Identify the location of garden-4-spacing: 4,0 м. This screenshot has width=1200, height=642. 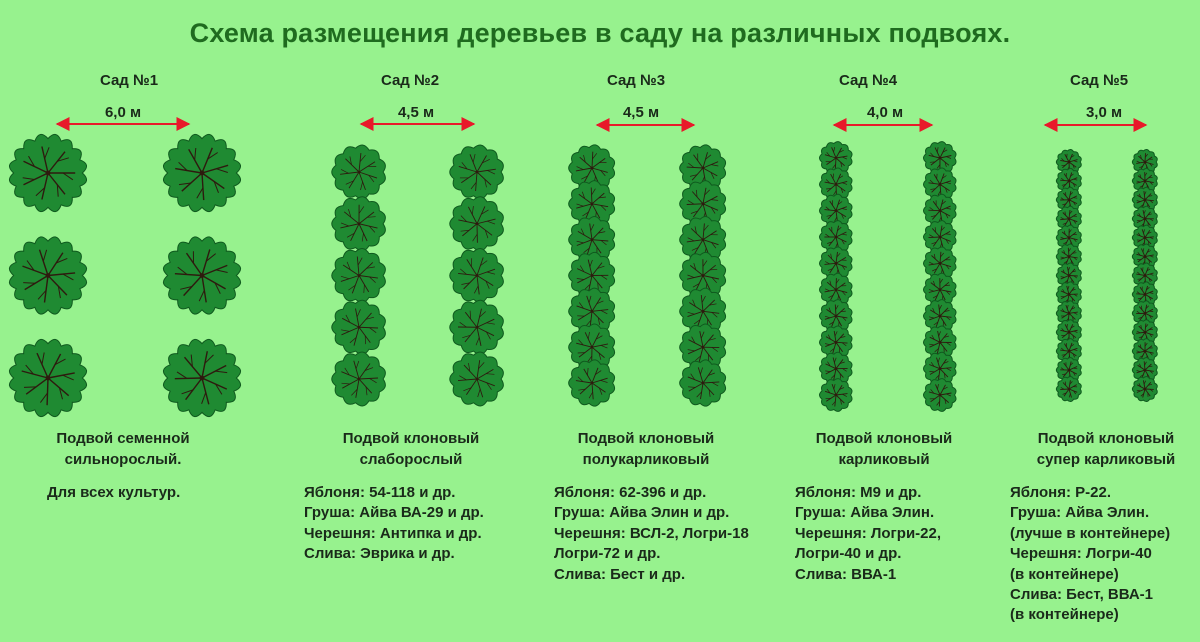
(885, 112).